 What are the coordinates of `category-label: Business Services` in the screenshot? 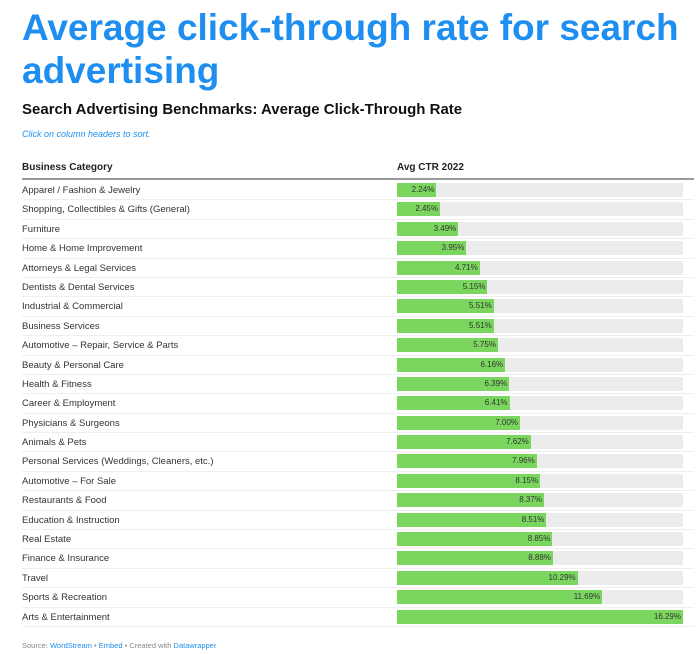 It's located at (61, 326).